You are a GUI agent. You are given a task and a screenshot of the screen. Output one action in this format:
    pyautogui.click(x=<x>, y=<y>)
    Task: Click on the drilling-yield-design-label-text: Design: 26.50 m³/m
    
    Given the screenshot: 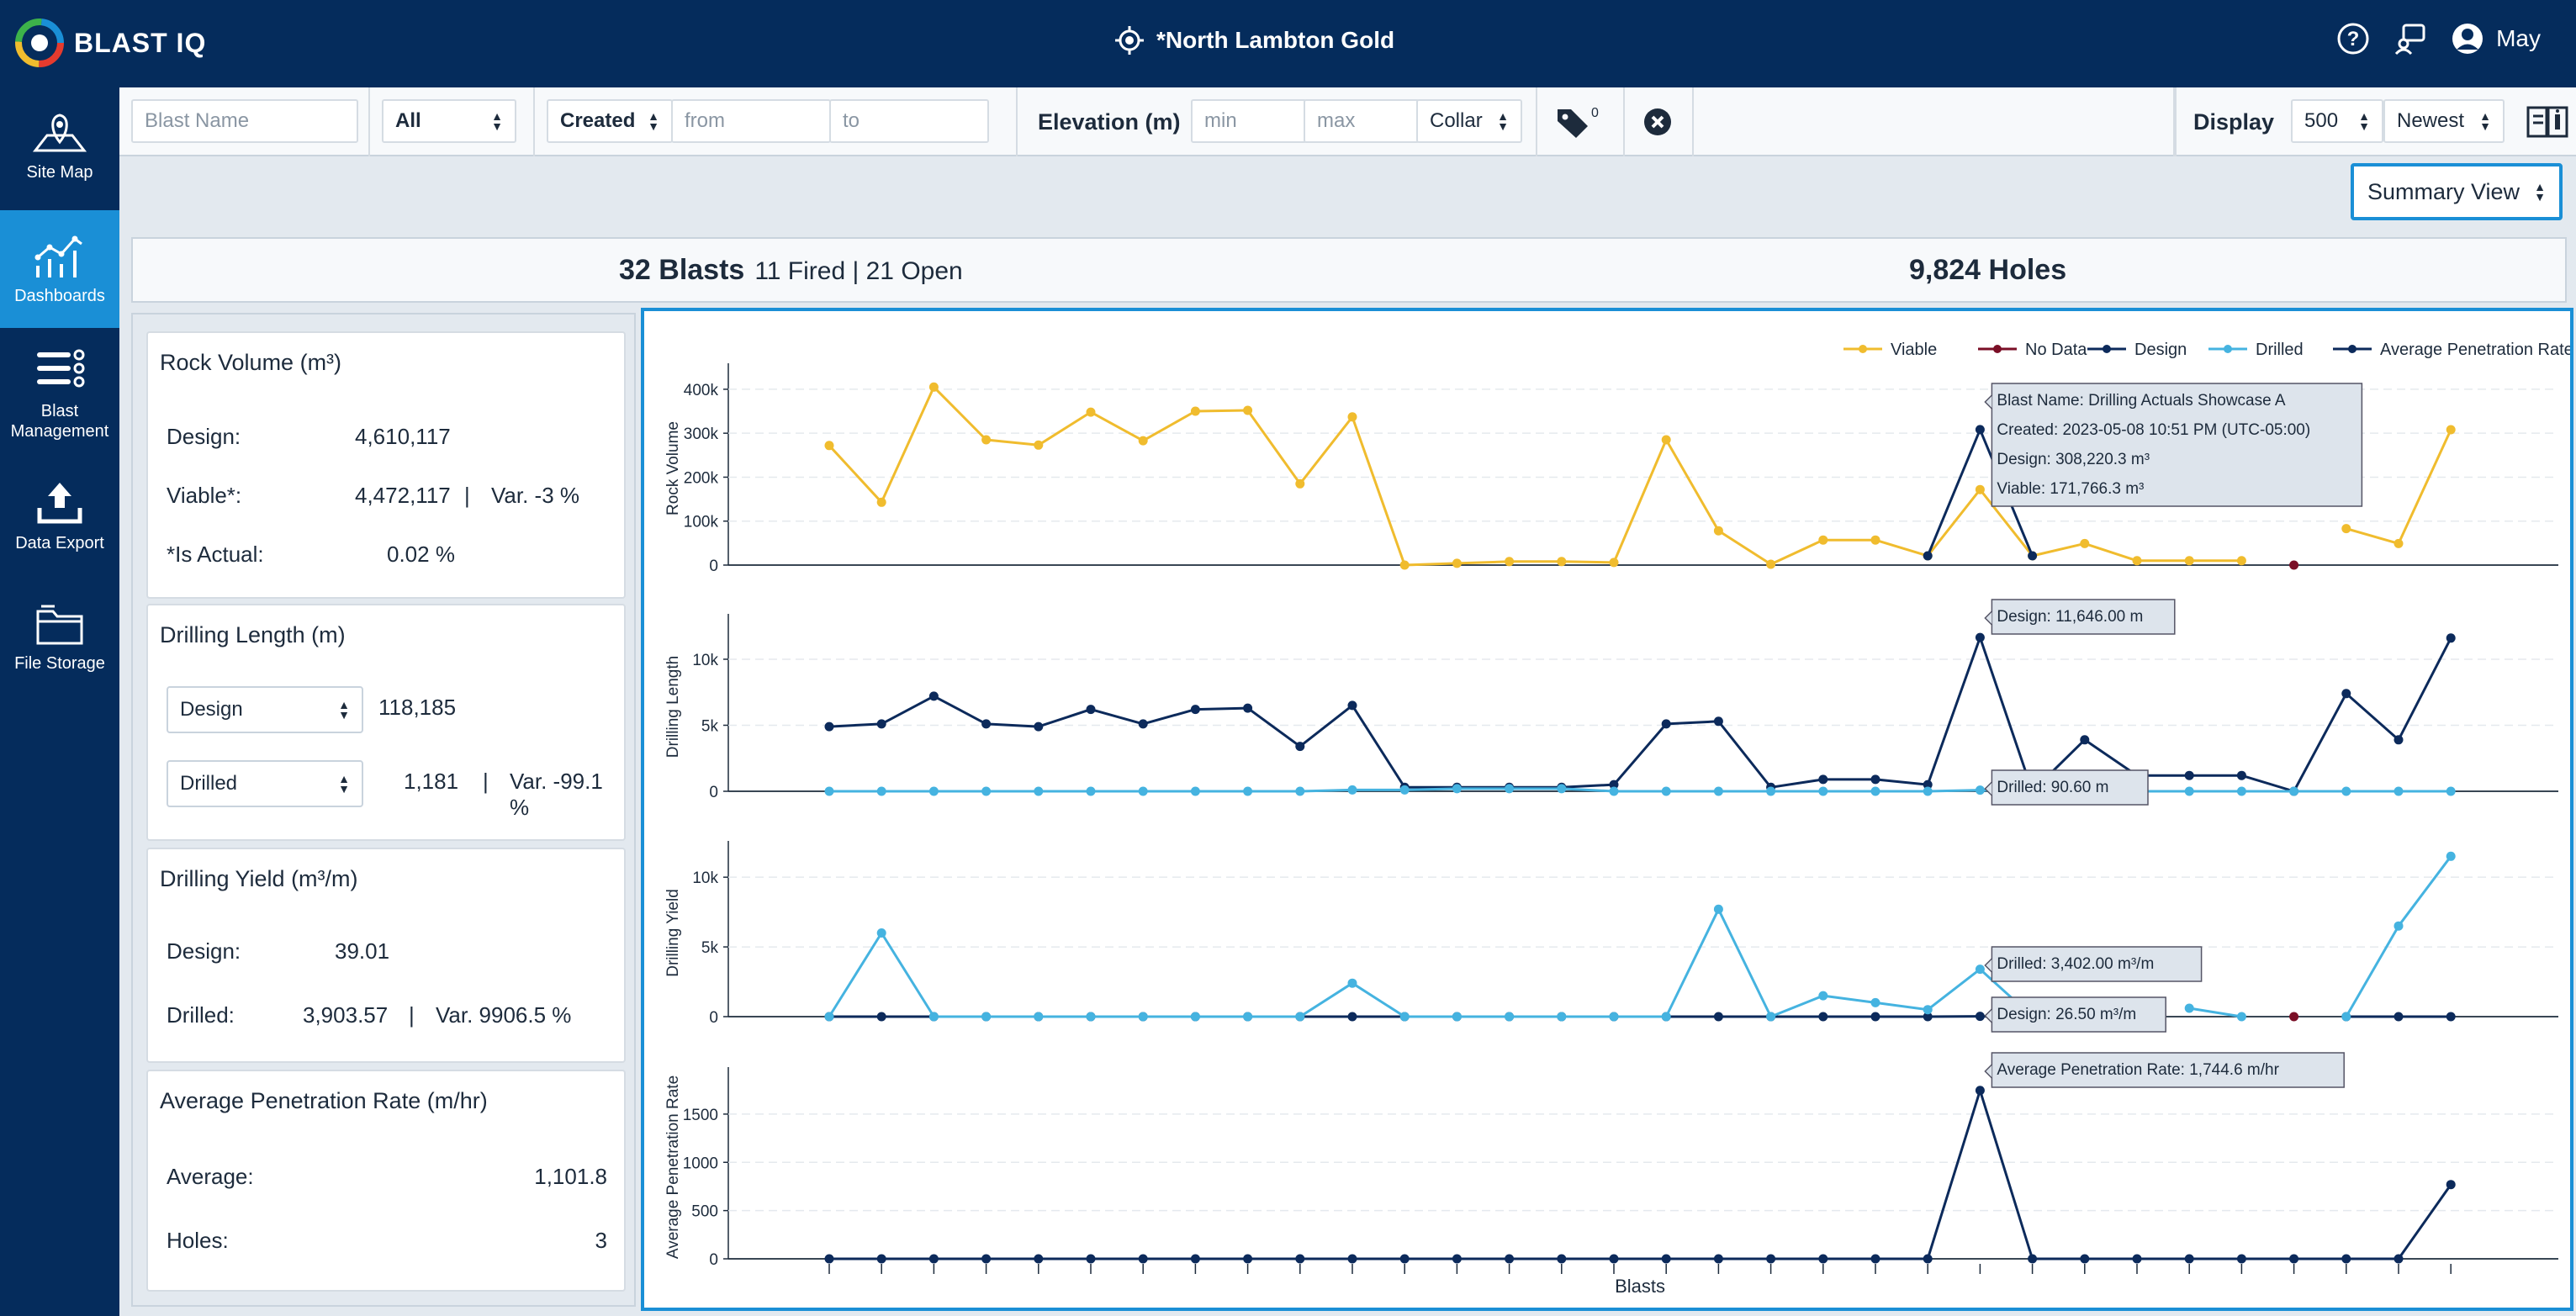 What is the action you would take?
    pyautogui.click(x=2066, y=1015)
    